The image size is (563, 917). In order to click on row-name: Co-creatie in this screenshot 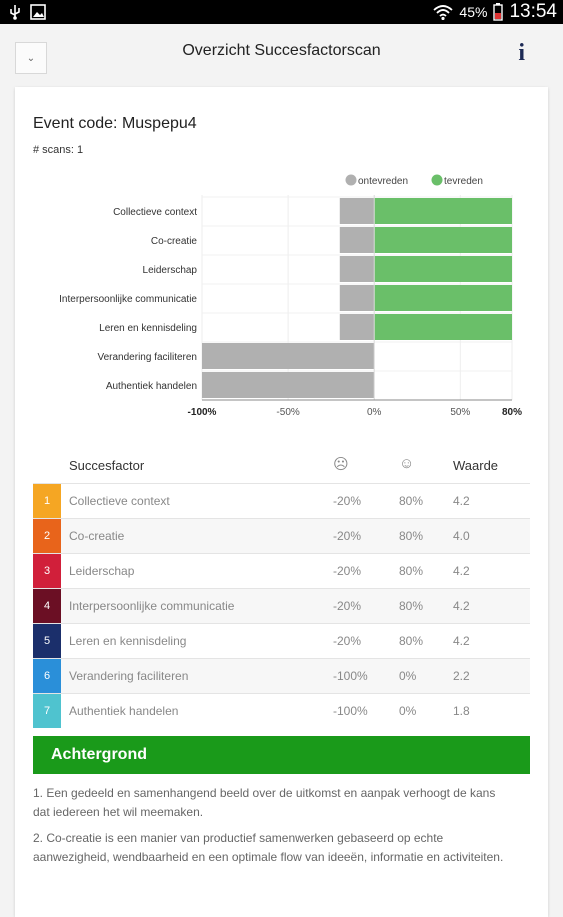, I will do `click(97, 536)`.